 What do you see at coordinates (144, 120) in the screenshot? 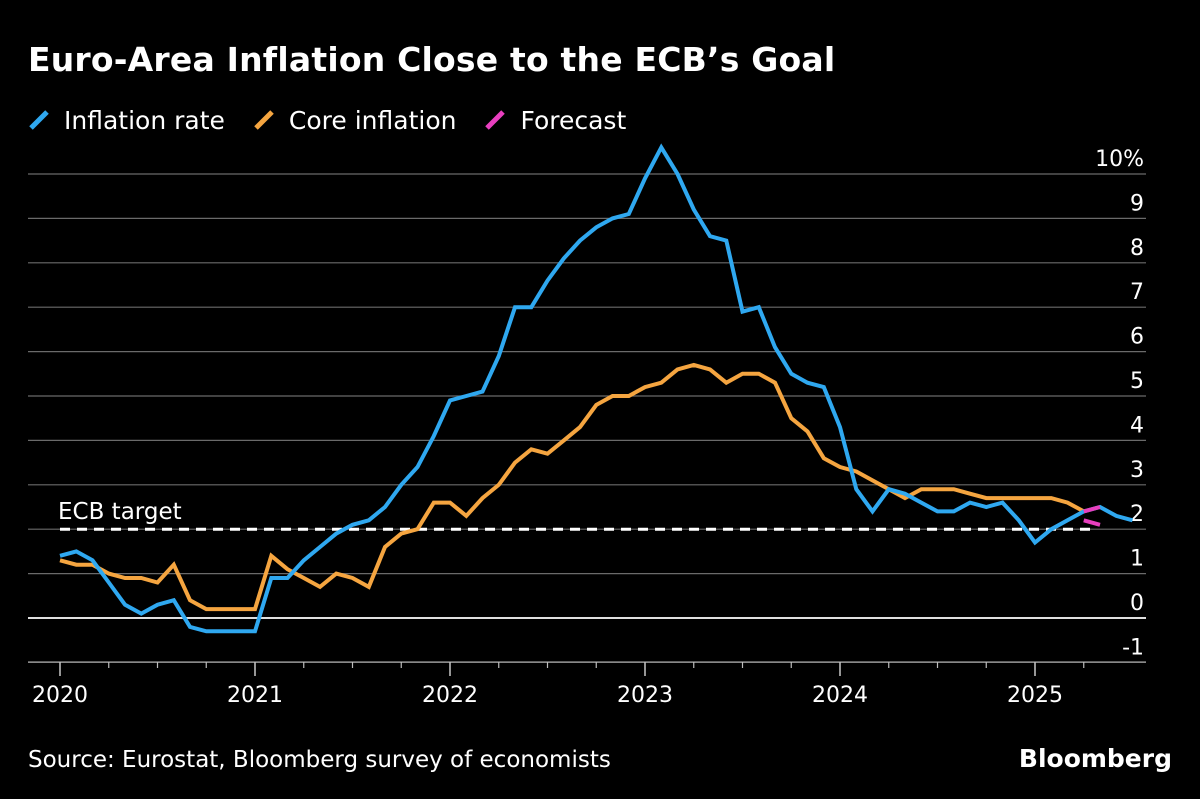
I see `legend-label-inflation: Inflation rate` at bounding box center [144, 120].